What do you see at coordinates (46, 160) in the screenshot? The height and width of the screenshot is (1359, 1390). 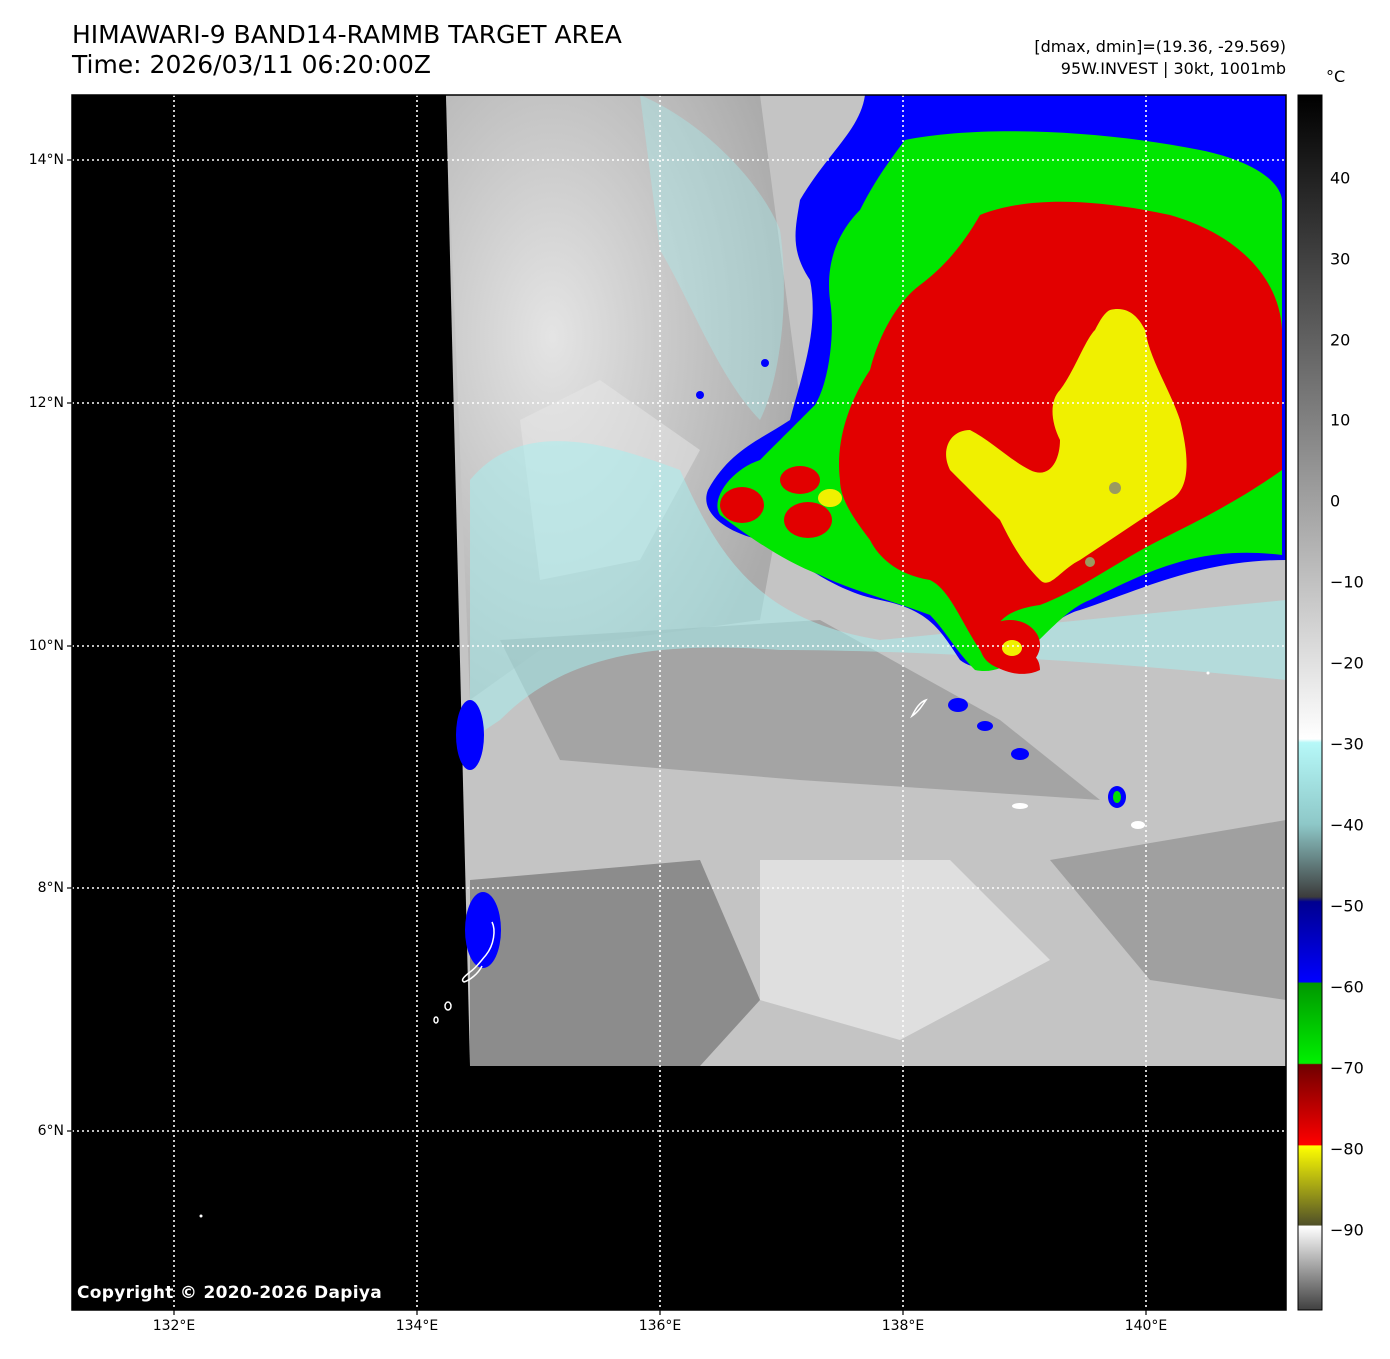 I see `lat-label: 14°N` at bounding box center [46, 160].